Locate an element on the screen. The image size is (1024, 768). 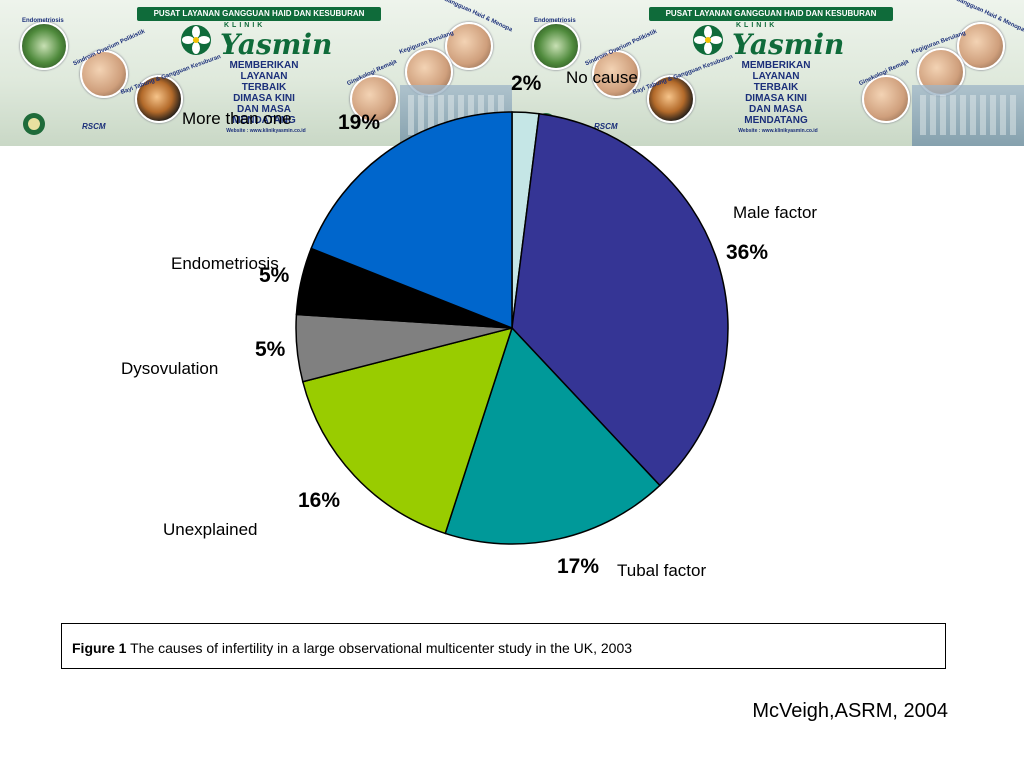
pct-endometriosis: 5% is located at coordinates (274, 275).